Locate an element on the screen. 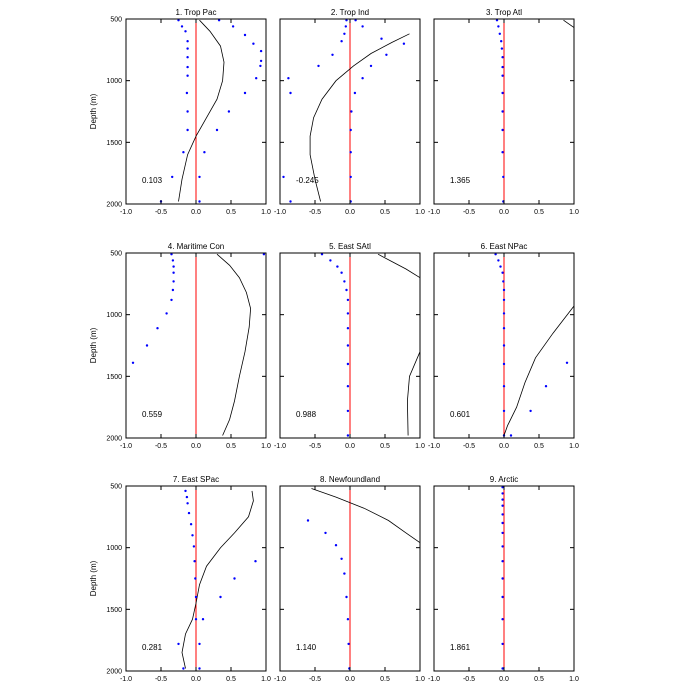 This screenshot has width=700, height=700. panel-4-xtick-label-2: -0.5 is located at coordinates (161, 446).